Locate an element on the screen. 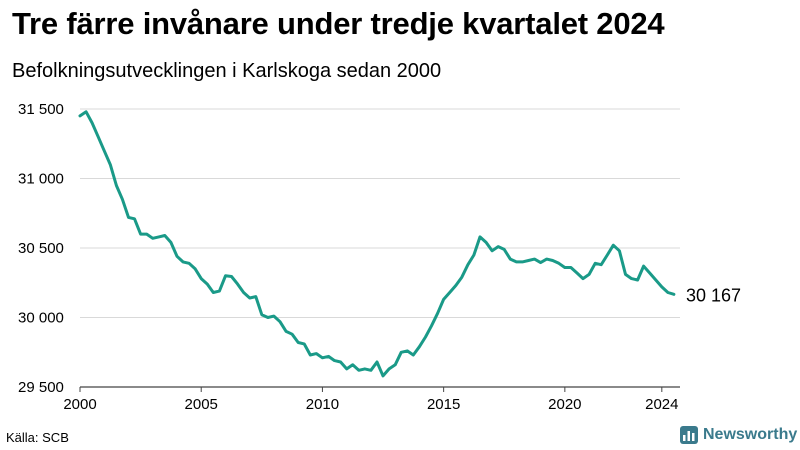 The image size is (800, 450). x-tick-label: 2020 is located at coordinates (564, 404).